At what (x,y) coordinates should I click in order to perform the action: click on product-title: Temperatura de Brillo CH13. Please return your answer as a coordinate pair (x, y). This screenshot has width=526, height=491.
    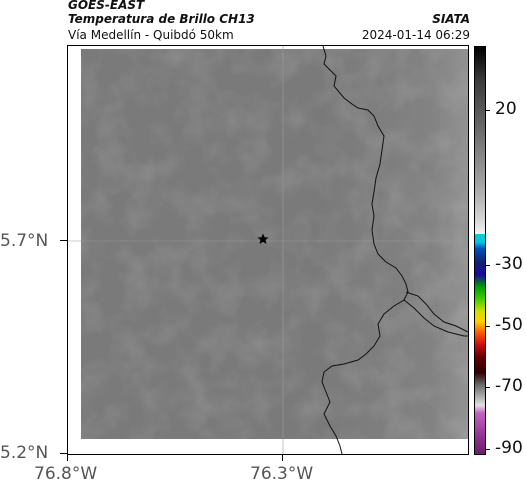
    Looking at the image, I should click on (161, 19).